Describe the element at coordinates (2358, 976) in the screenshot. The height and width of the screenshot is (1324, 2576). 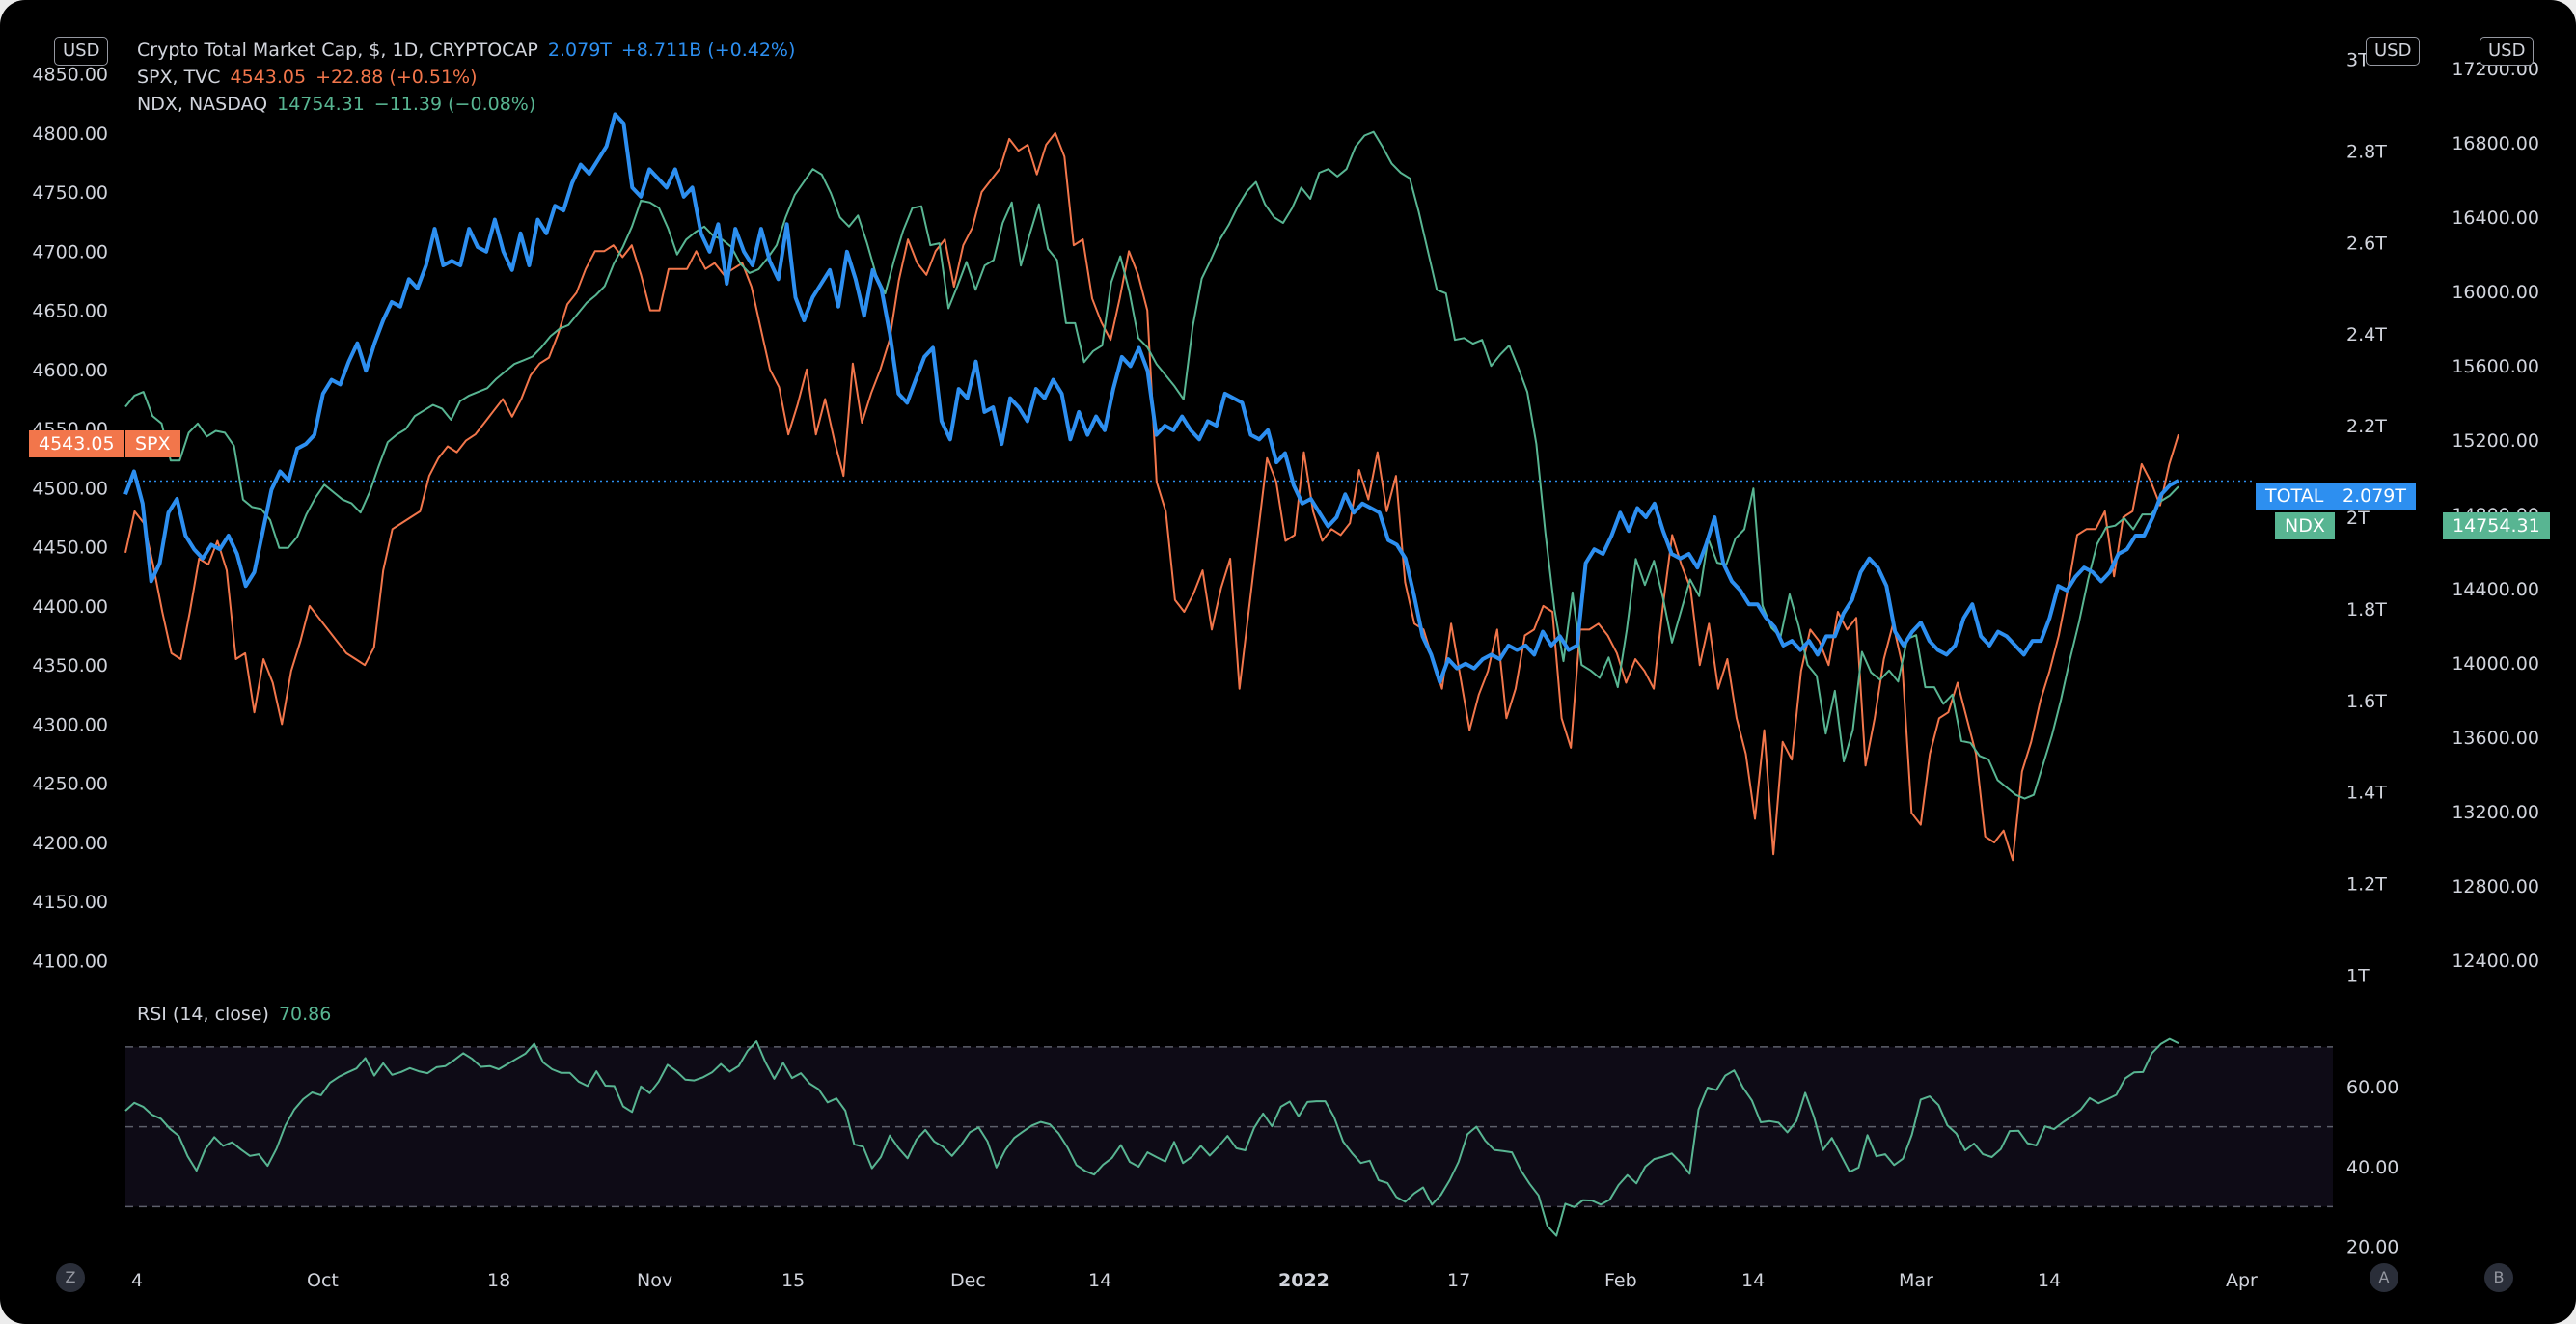
I see `mid-axis-tick: 1T` at that location.